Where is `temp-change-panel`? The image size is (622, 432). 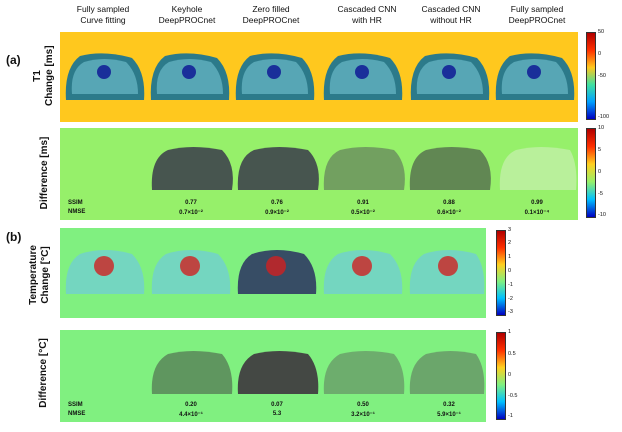
temp-change-panel is located at coordinates (273, 273).